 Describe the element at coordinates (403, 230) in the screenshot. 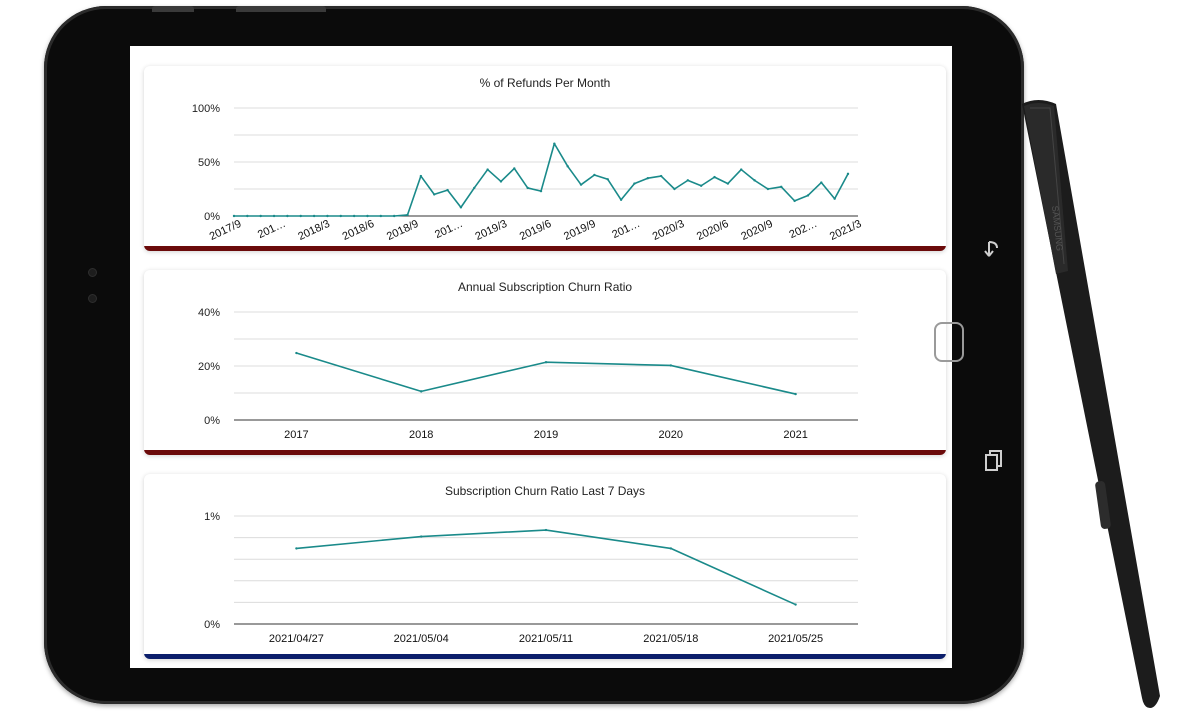

I see `x-tick-label: 2018/9` at that location.